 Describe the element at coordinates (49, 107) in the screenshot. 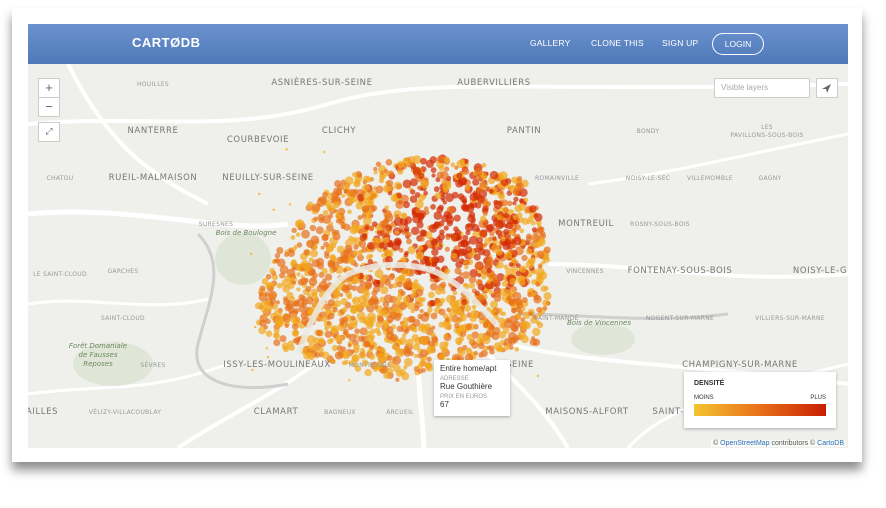

I see `zoom-out: −` at that location.